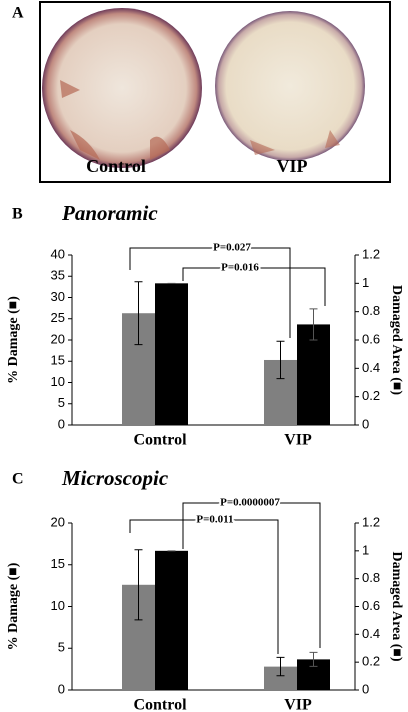  What do you see at coordinates (250, 503) in the screenshot?
I see `p-value: P=0.0000007` at bounding box center [250, 503].